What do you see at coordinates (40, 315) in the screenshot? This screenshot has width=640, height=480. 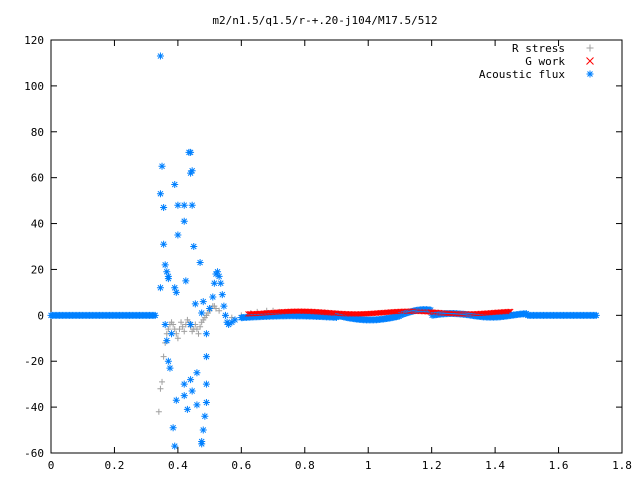 I see `y-tick-label: 0` at bounding box center [40, 315].